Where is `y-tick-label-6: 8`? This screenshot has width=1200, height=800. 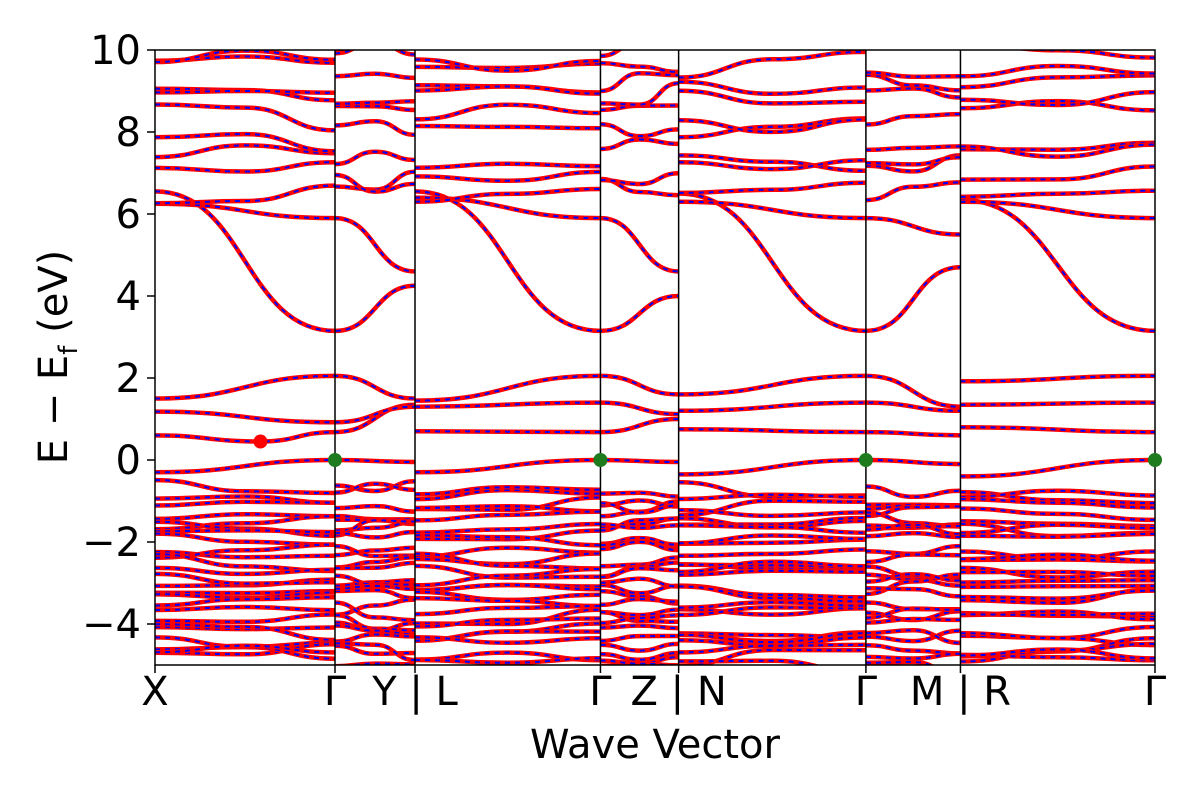 y-tick-label-6: 8 is located at coordinates (128, 133).